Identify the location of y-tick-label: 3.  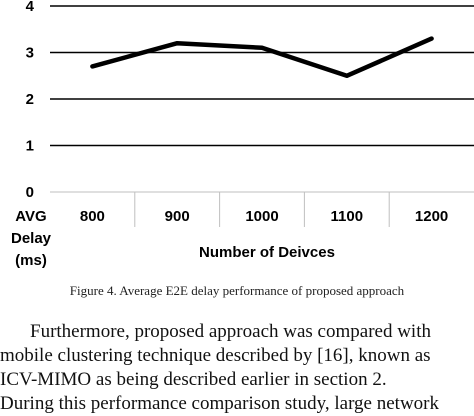
(30, 53).